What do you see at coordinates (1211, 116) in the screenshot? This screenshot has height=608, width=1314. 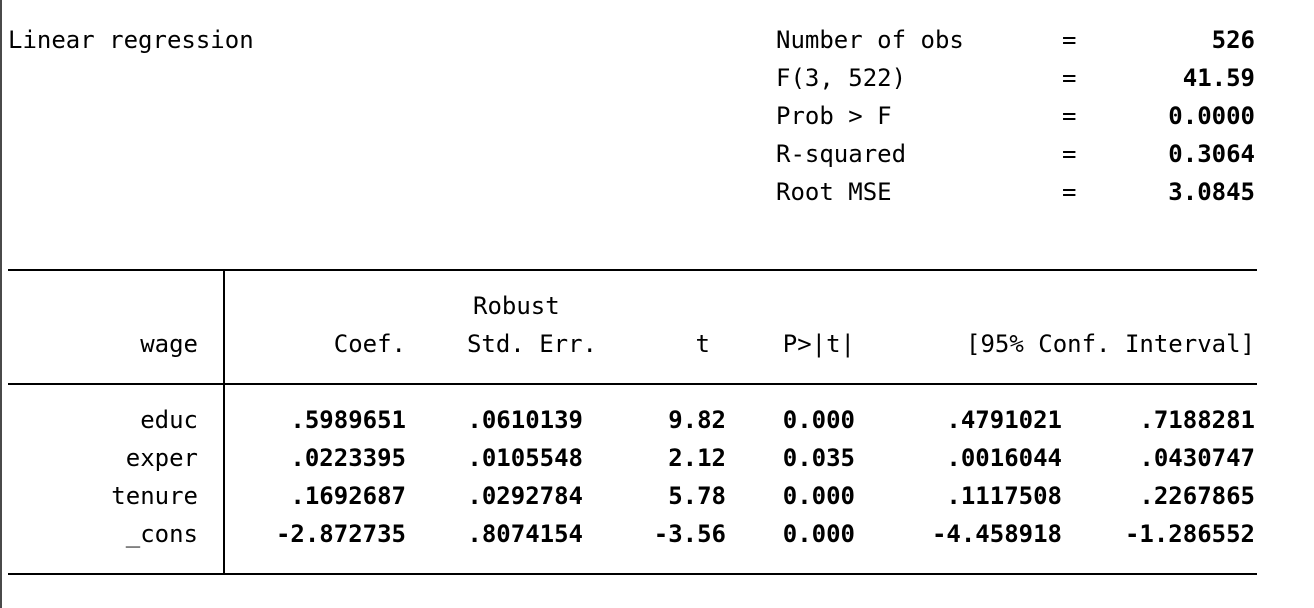 I see `stat-value-probf: 0.0000` at bounding box center [1211, 116].